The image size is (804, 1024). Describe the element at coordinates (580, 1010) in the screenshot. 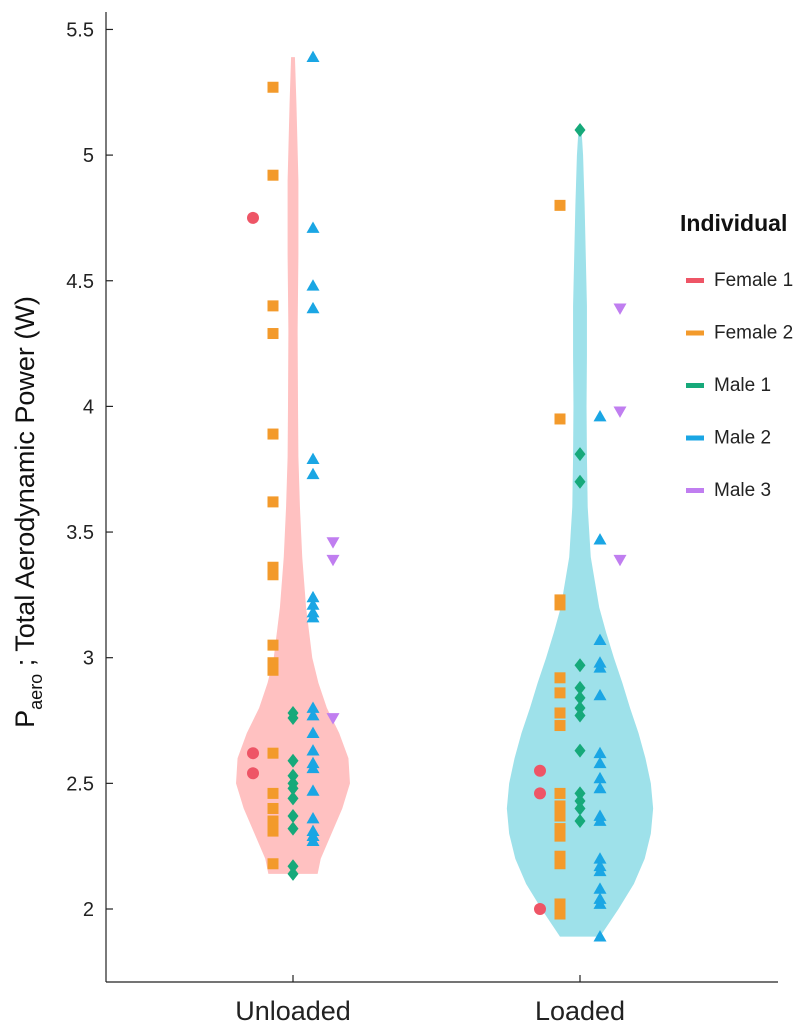

I see `x-tick-label-loaded: Loaded` at that location.